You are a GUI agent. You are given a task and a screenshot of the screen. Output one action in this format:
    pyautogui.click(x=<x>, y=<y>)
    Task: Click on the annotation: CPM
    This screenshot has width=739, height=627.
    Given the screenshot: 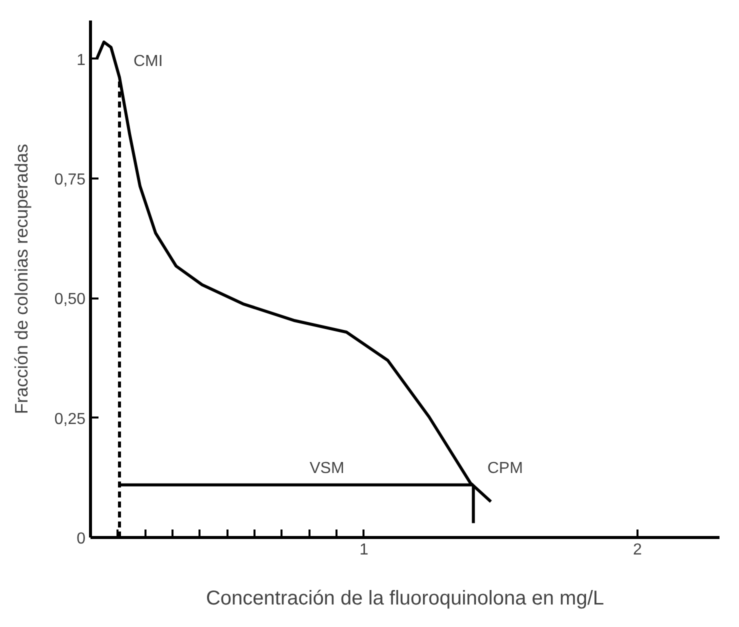 What is the action you would take?
    pyautogui.click(x=505, y=468)
    